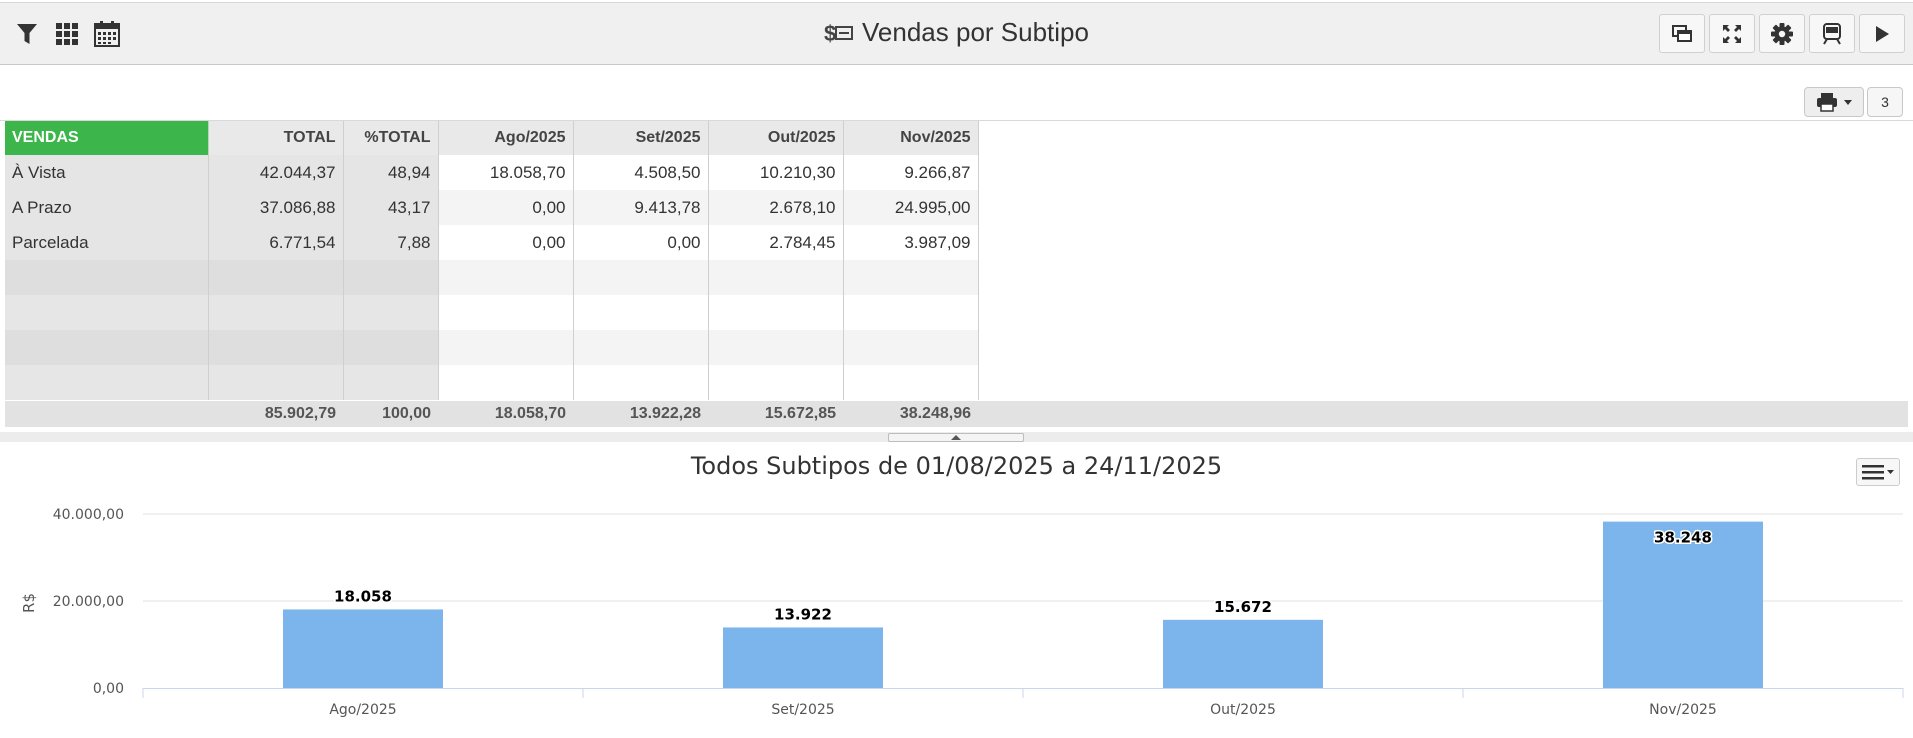  What do you see at coordinates (803, 657) in the screenshot?
I see `bar-set-2025` at bounding box center [803, 657].